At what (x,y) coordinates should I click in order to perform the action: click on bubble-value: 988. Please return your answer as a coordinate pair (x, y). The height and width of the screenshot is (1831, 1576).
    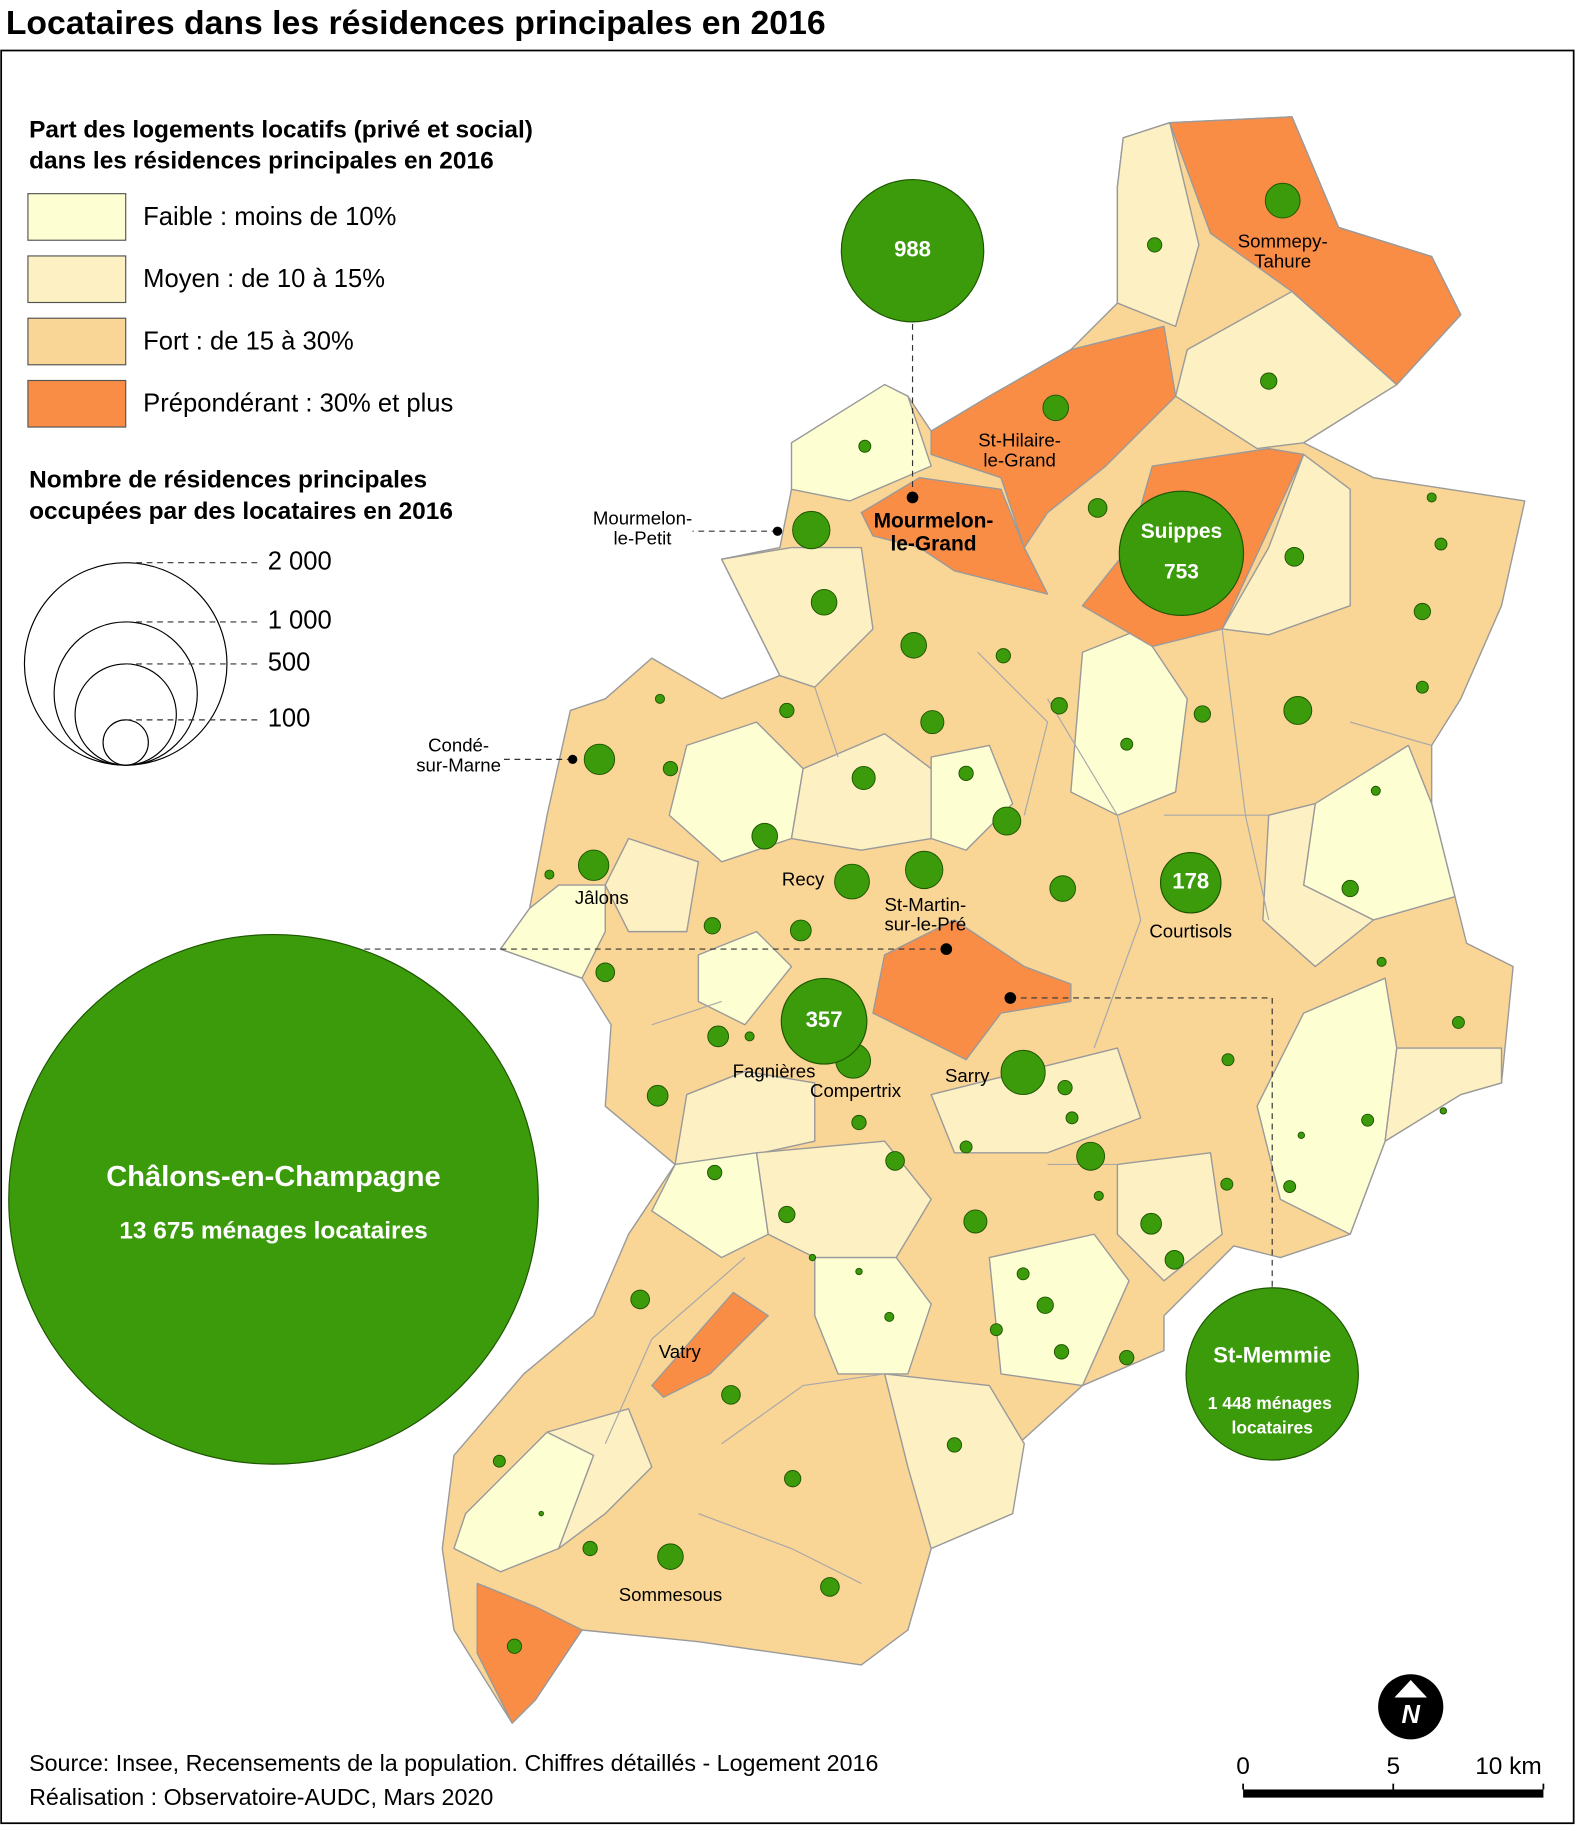
    Looking at the image, I should click on (912, 249).